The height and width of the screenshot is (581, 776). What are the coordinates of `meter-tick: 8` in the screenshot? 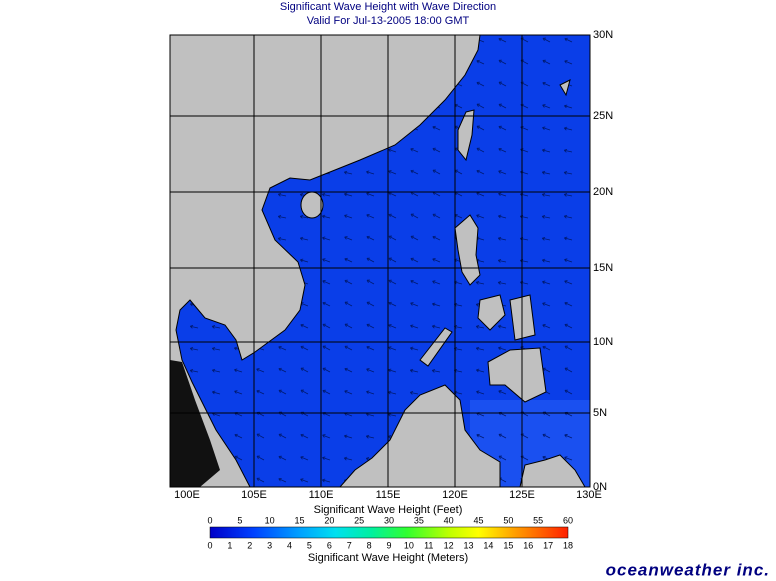 It's located at (369, 545).